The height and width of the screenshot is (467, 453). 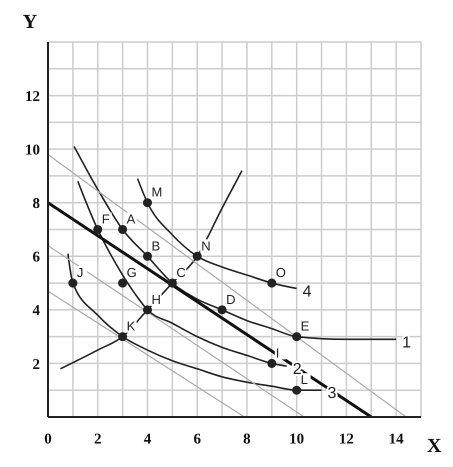 What do you see at coordinates (346, 440) in the screenshot?
I see `x-tick-label: 12` at bounding box center [346, 440].